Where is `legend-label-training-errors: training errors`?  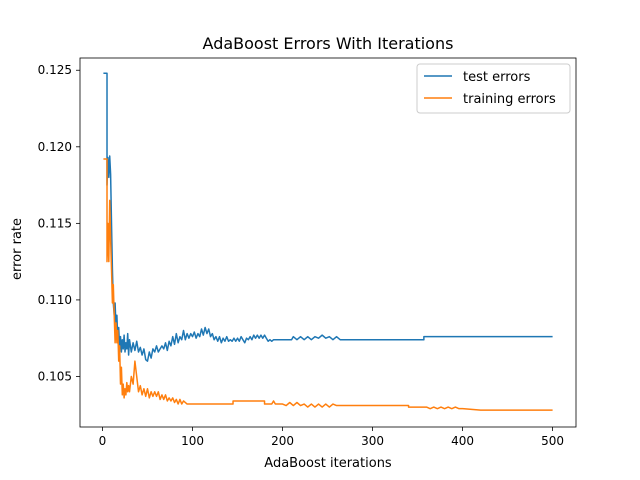
legend-label-training-errors: training errors is located at coordinates (509, 99).